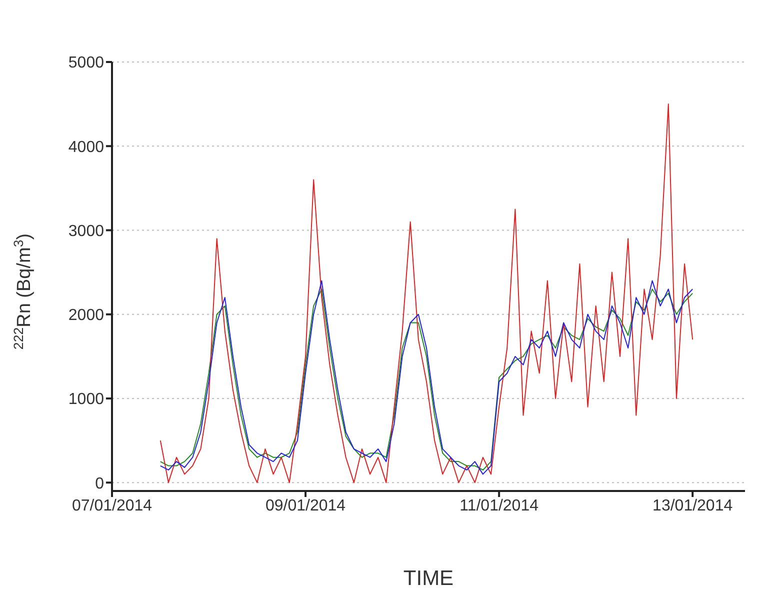  What do you see at coordinates (86, 399) in the screenshot?
I see `y-tick-label: 1000` at bounding box center [86, 399].